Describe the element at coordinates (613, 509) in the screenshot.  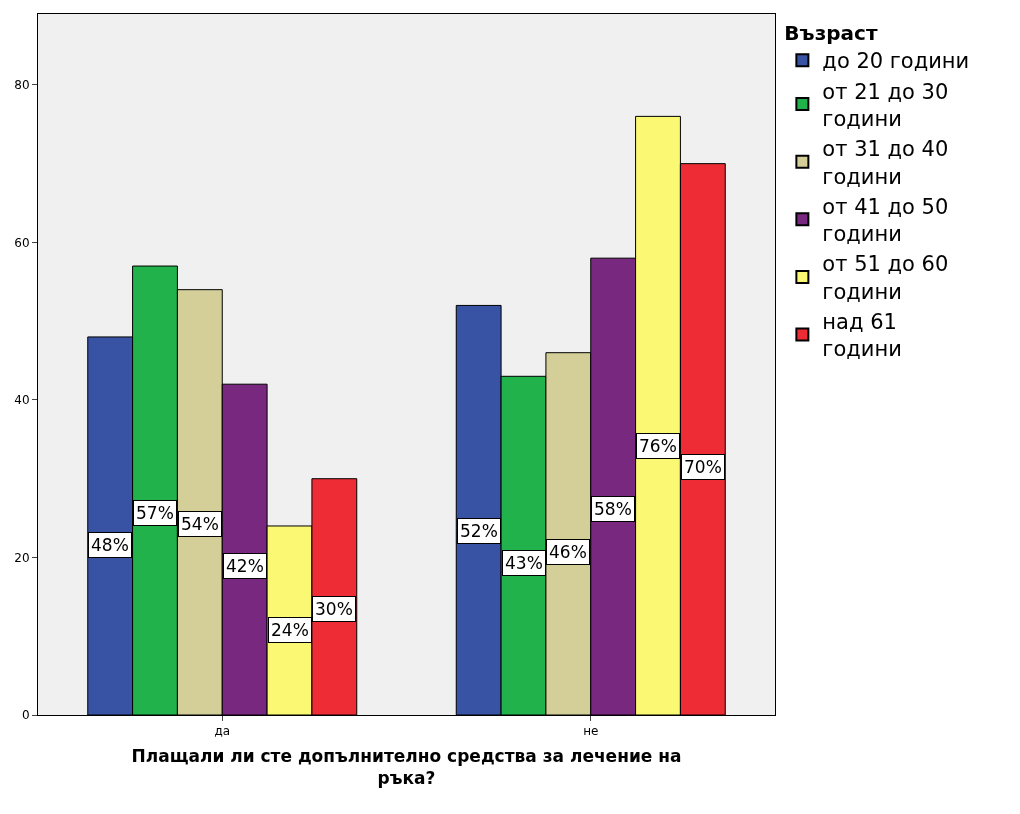
I see `data-label: 58%` at that location.